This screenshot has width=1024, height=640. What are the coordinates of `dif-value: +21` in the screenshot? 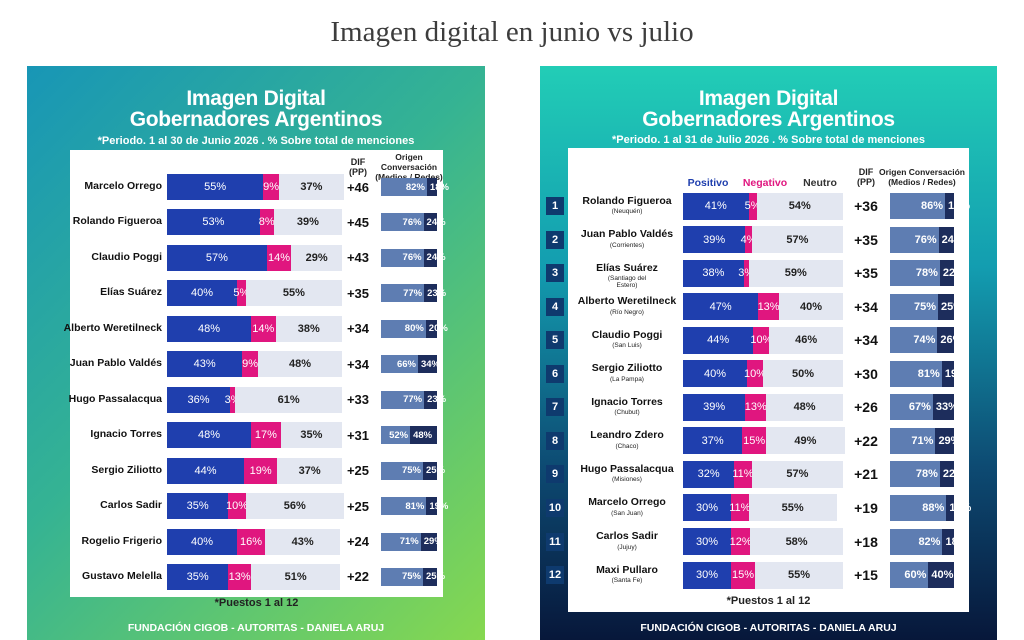 It's located at (866, 474).